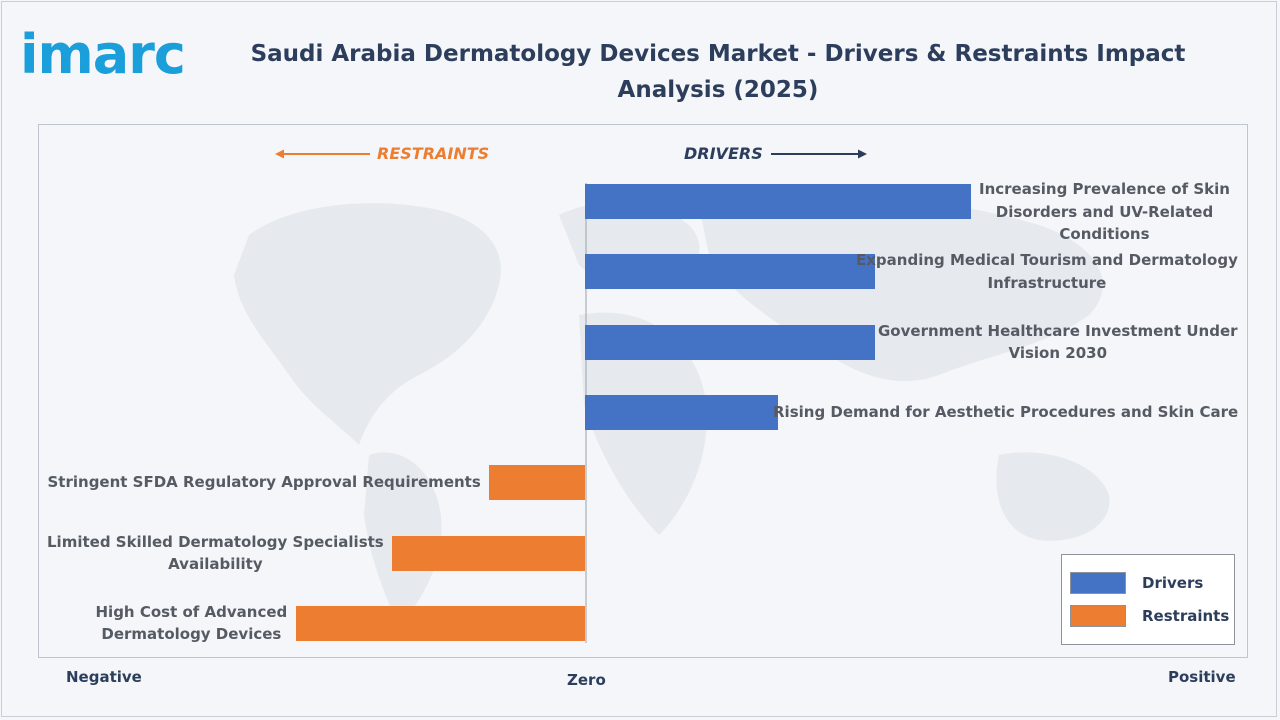  What do you see at coordinates (1098, 583) in the screenshot?
I see `legend-swatch-drivers` at bounding box center [1098, 583].